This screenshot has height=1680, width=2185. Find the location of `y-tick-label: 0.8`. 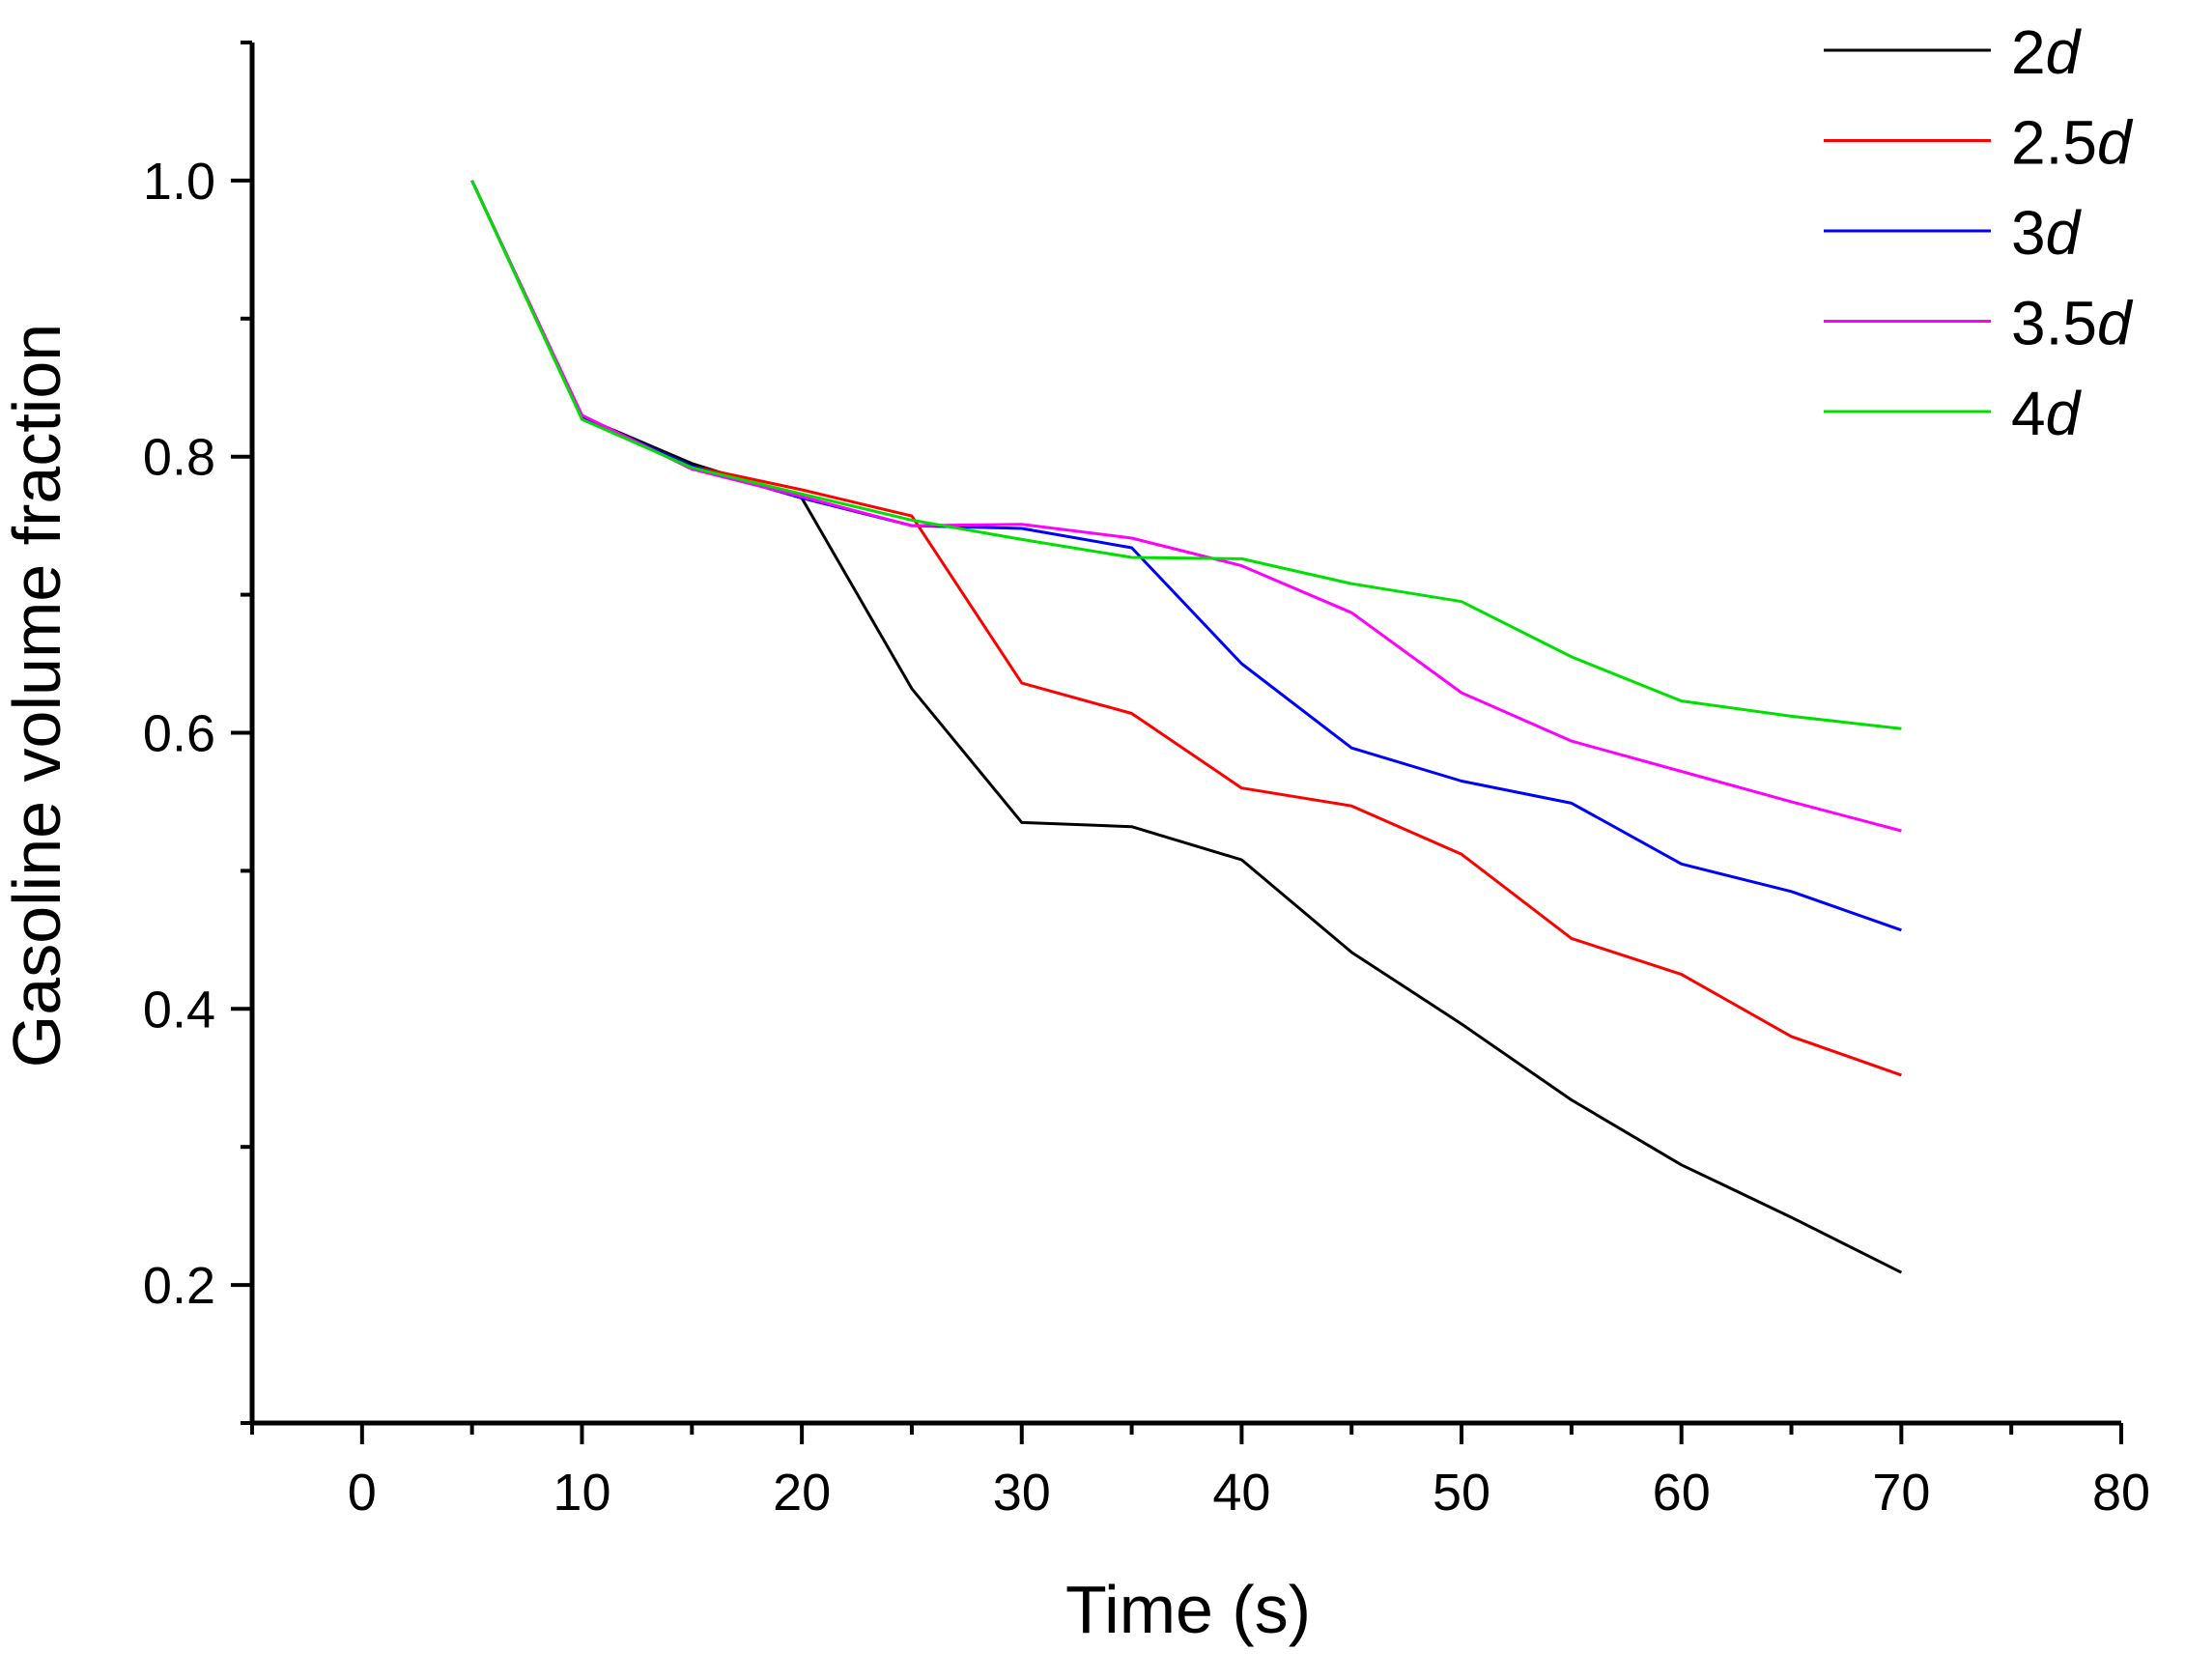

y-tick-label: 0.8 is located at coordinates (179, 458).